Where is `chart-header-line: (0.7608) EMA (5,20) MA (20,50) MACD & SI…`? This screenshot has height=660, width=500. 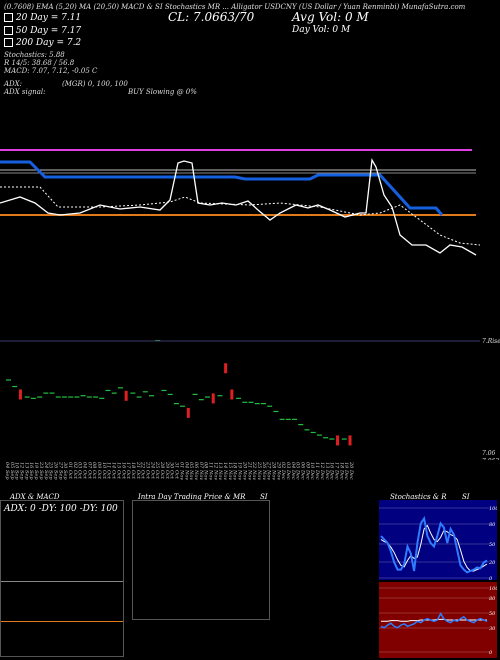 chart-header-line: (0.7608) EMA (5,20) MA (20,50) MACD & SI… is located at coordinates (235, 7).